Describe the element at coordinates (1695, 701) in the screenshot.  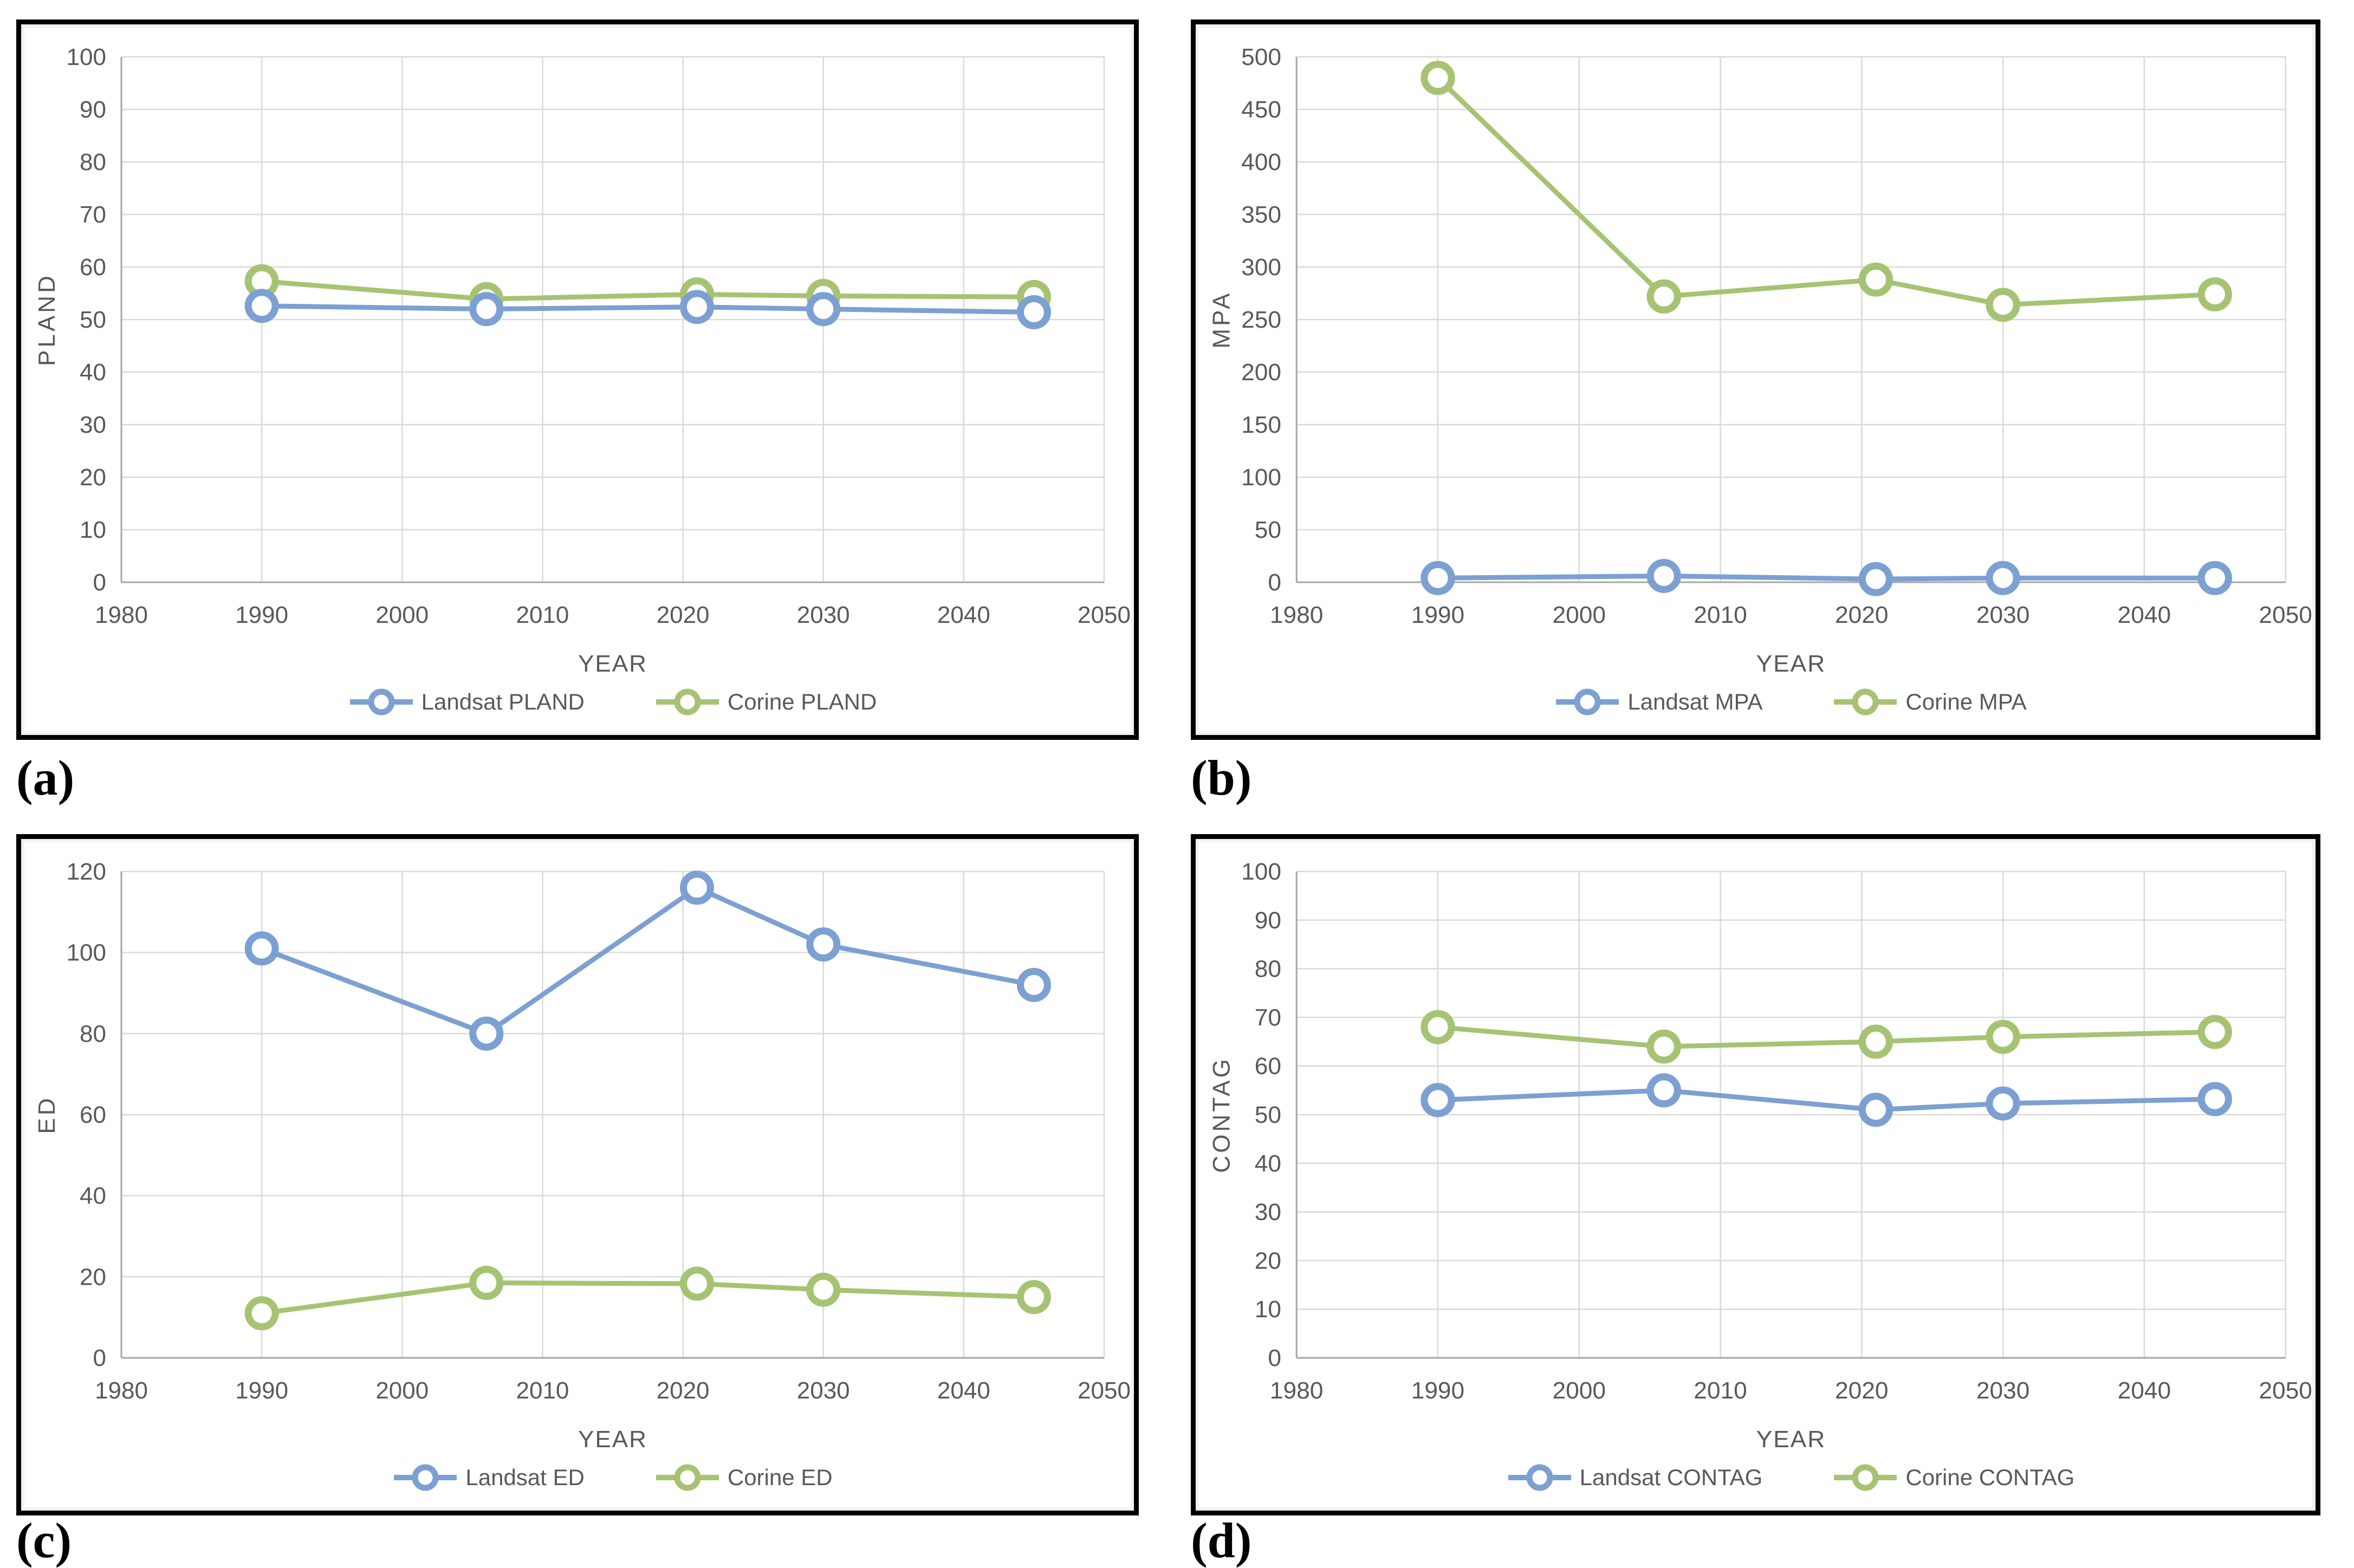
I see `legend-label: Landsat MPA` at that location.